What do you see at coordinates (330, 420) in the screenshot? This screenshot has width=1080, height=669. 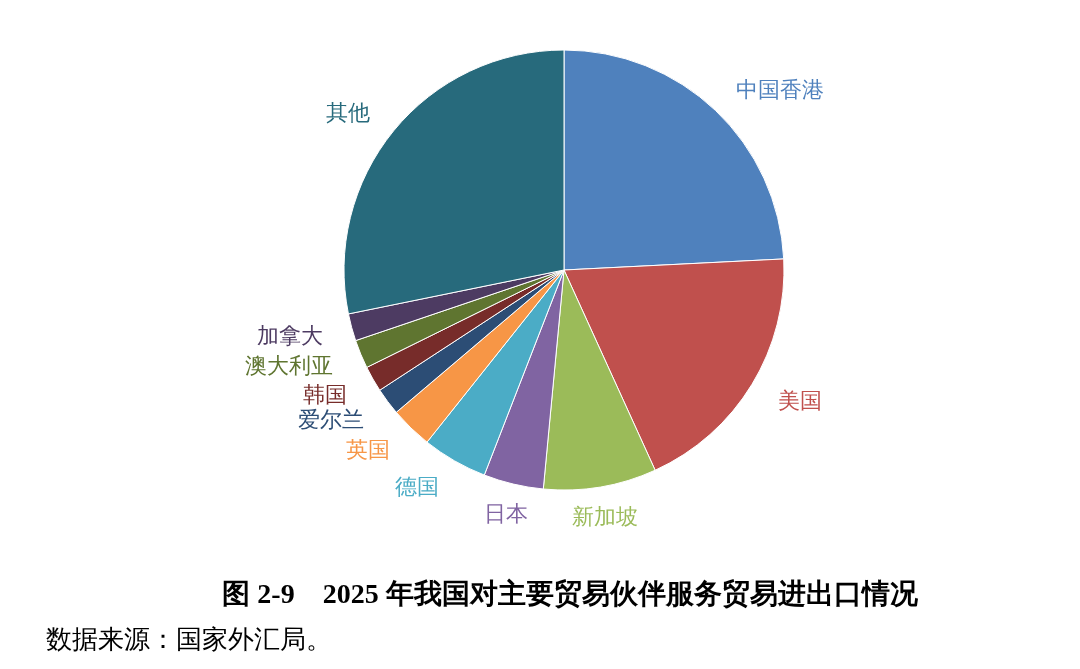 I see `slice-label: 爱尔兰` at bounding box center [330, 420].